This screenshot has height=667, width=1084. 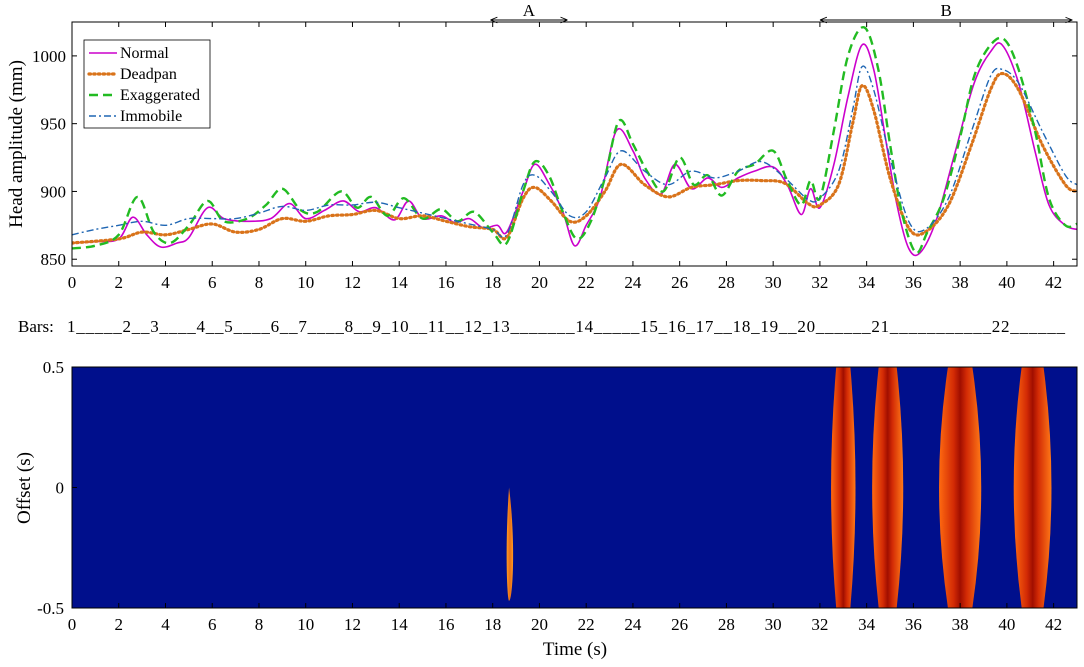 I want to click on annotation-label-a: A, so click(x=529, y=10).